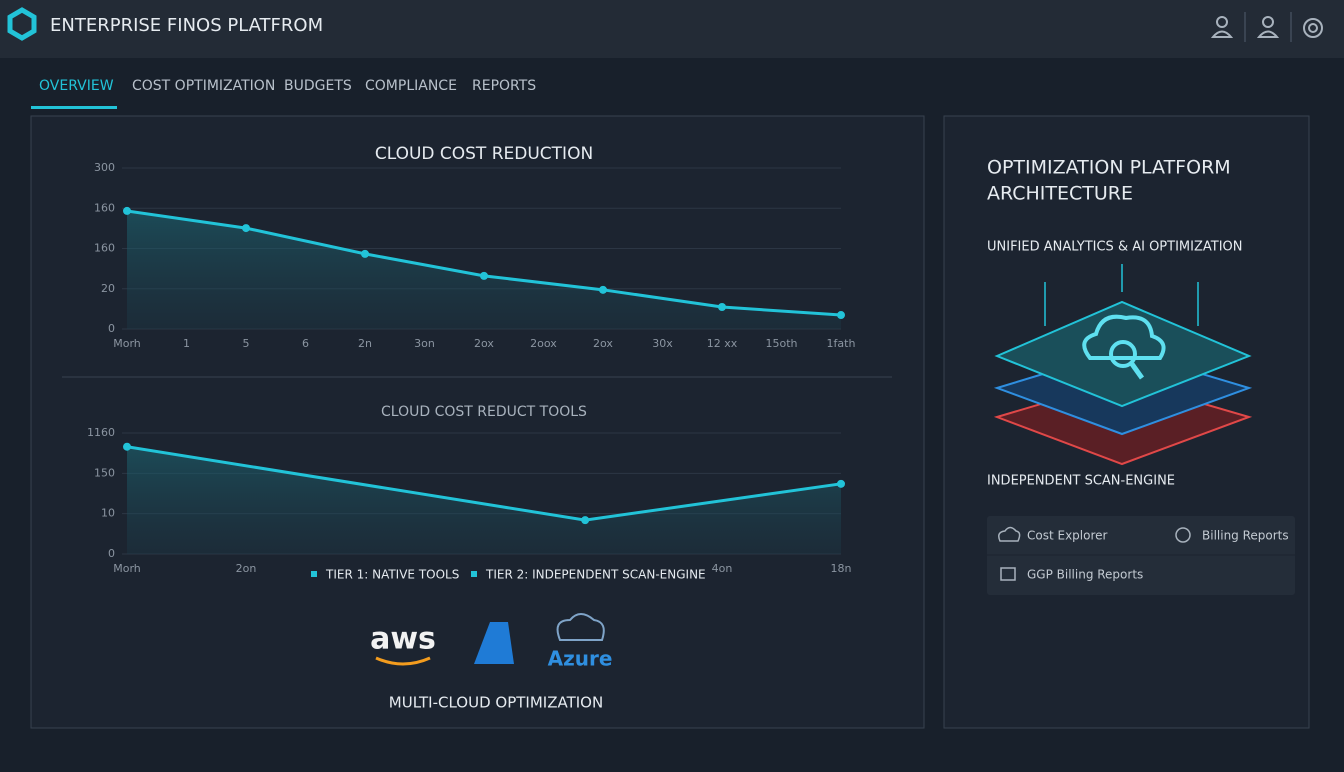  I want to click on y-tick-label: 1160, so click(101, 432).